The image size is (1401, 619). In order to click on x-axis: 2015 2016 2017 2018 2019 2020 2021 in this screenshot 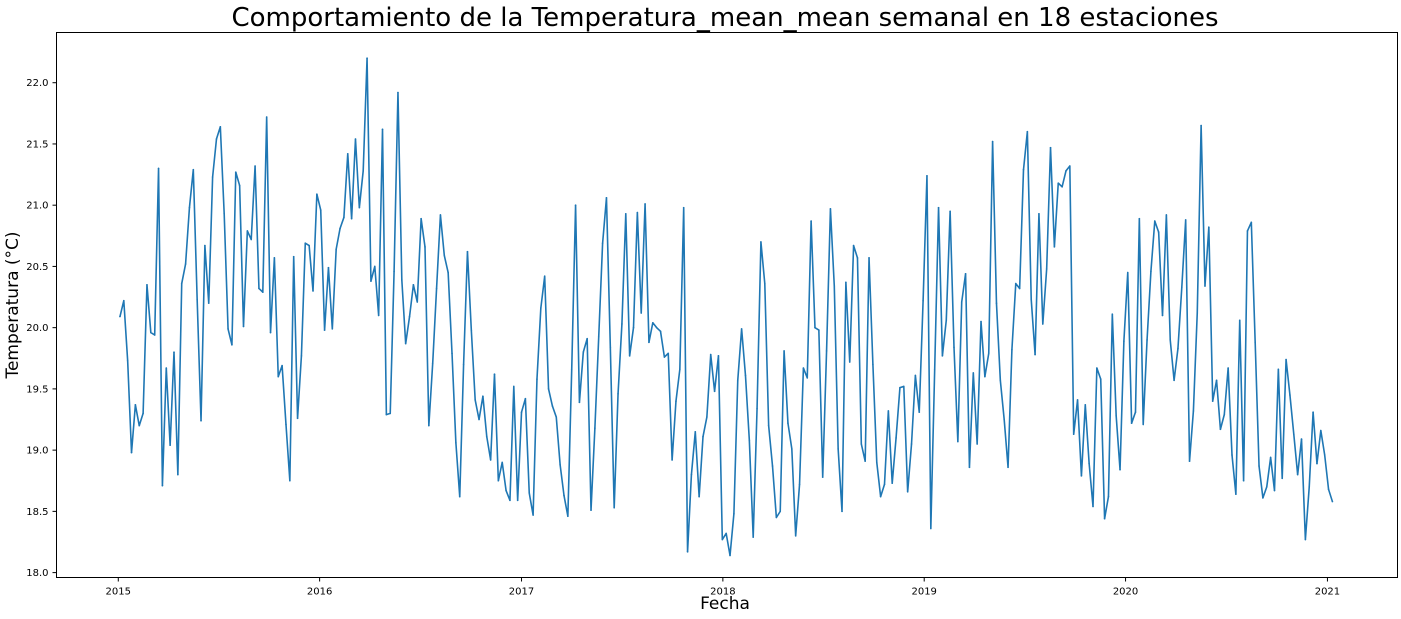, I will do `click(723, 587)`.